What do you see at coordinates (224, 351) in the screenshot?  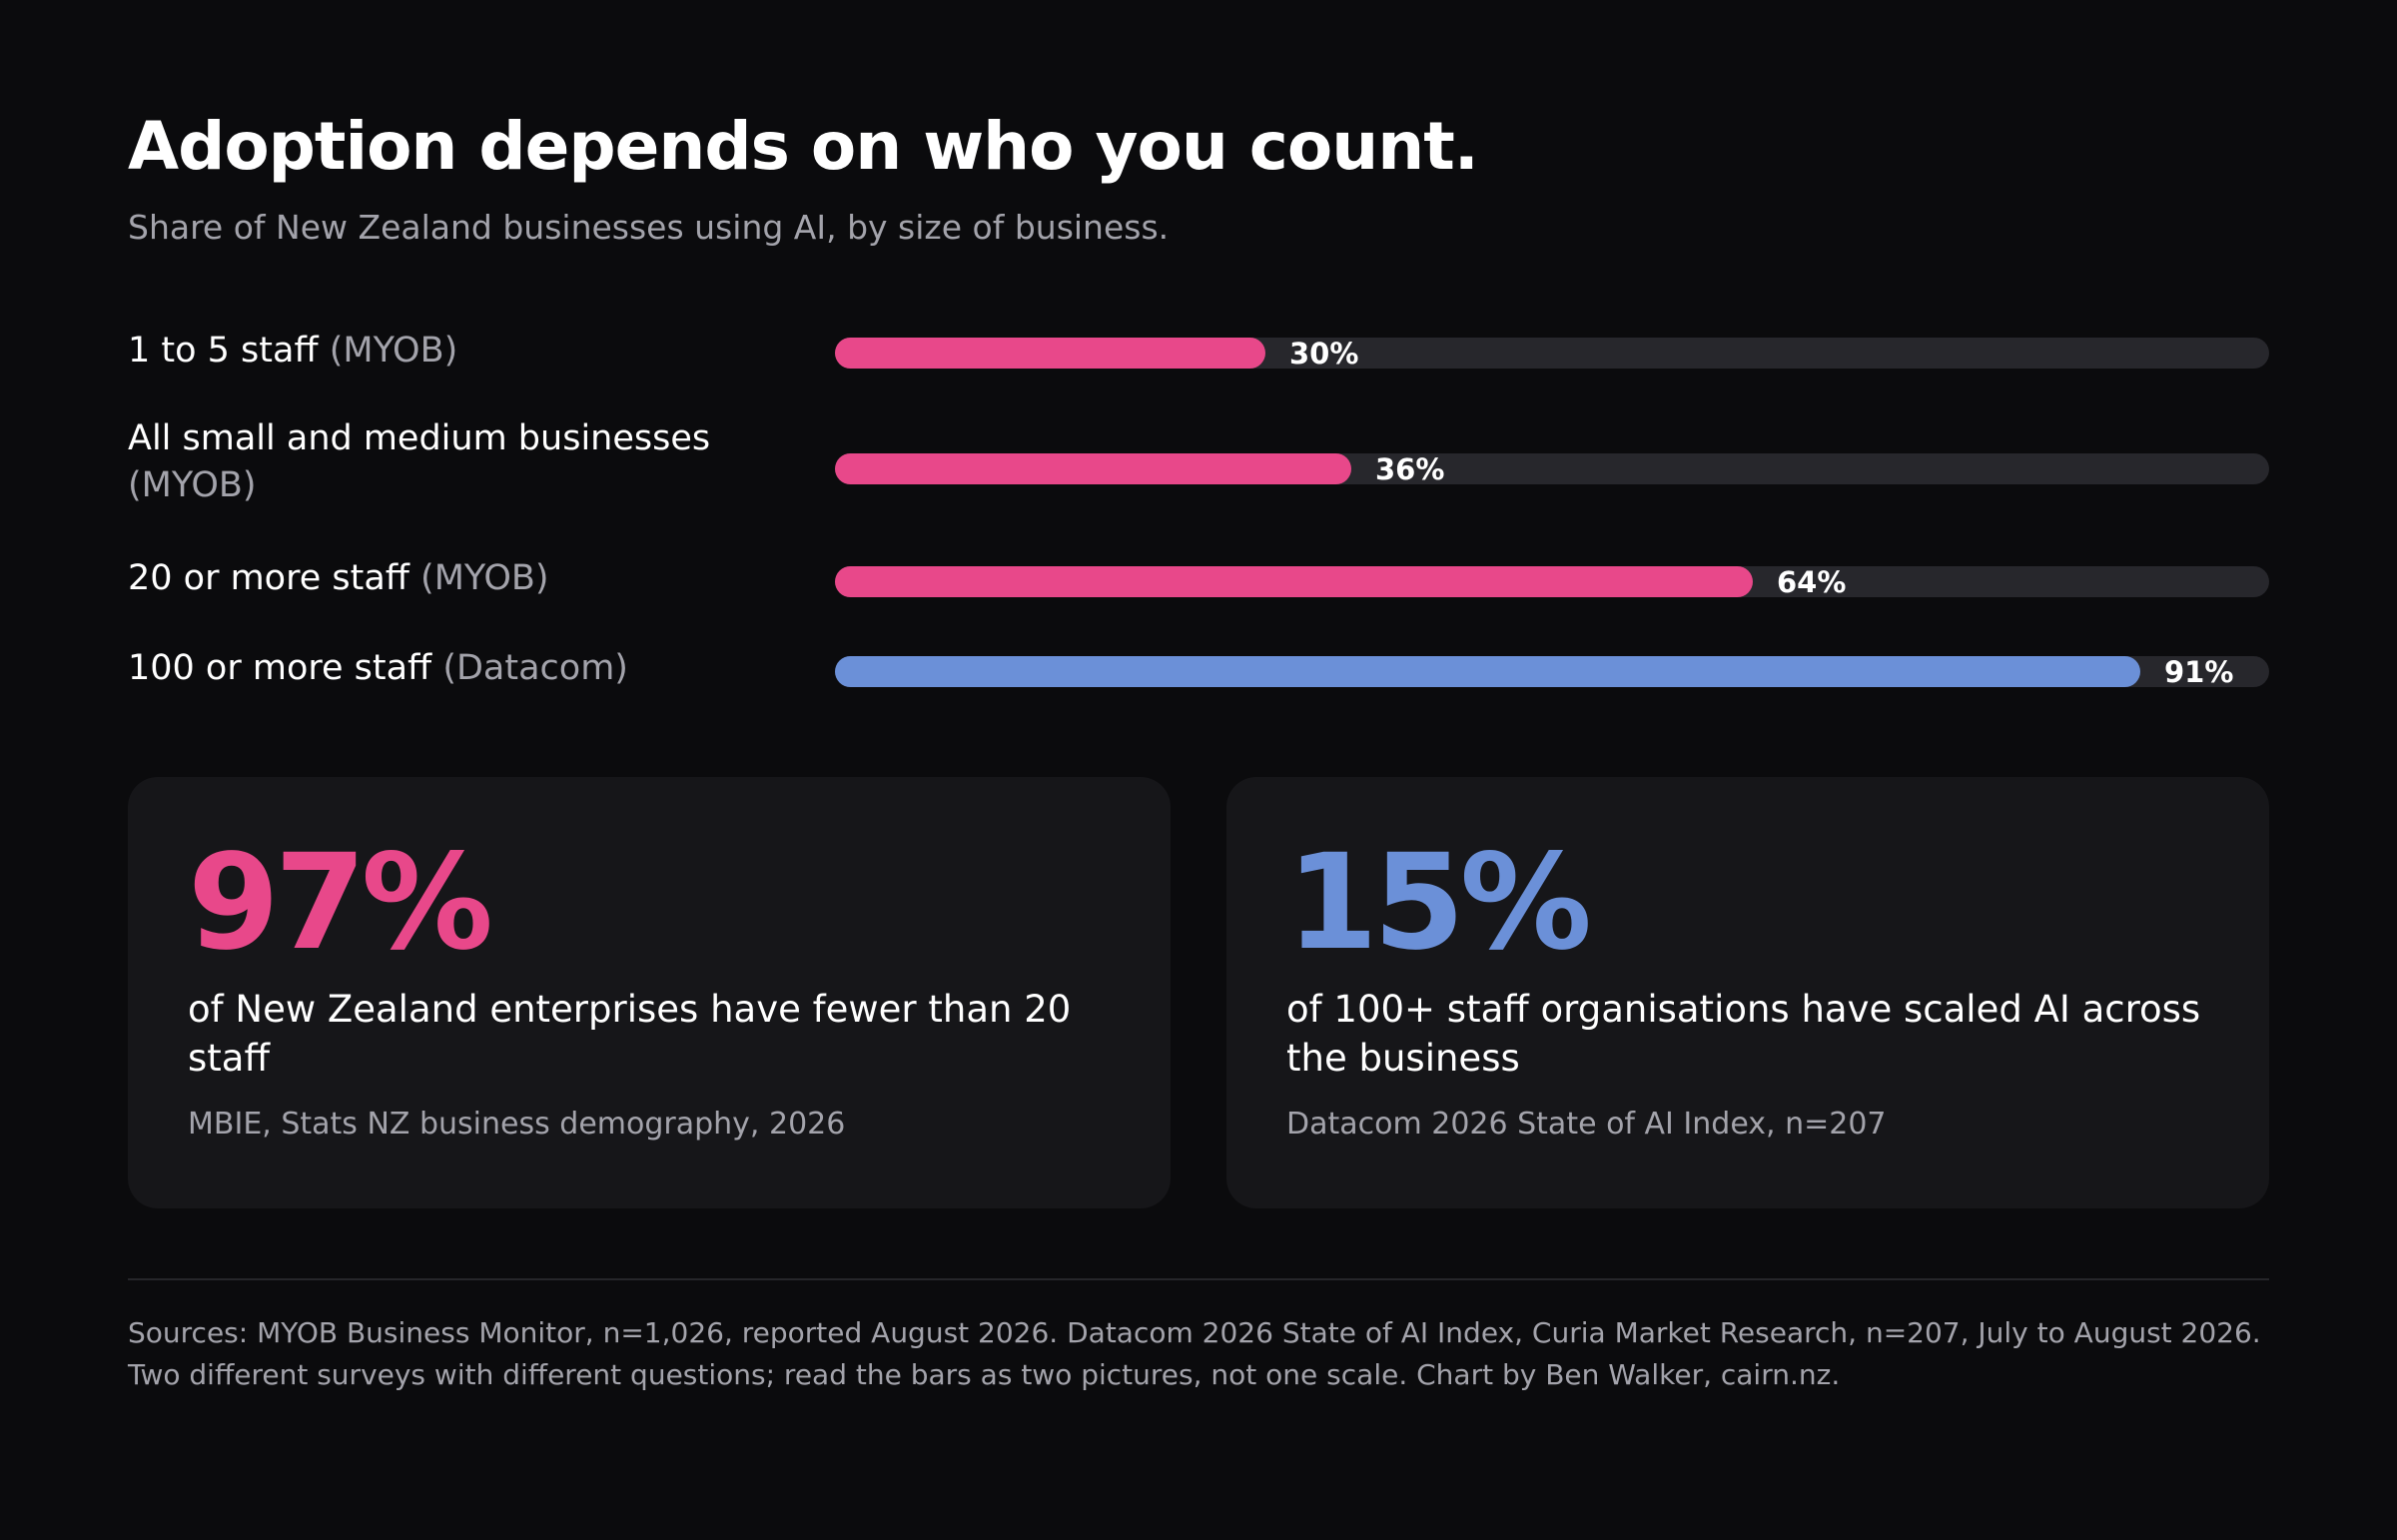 I see `bar-category: 1 to 5 staff` at bounding box center [224, 351].